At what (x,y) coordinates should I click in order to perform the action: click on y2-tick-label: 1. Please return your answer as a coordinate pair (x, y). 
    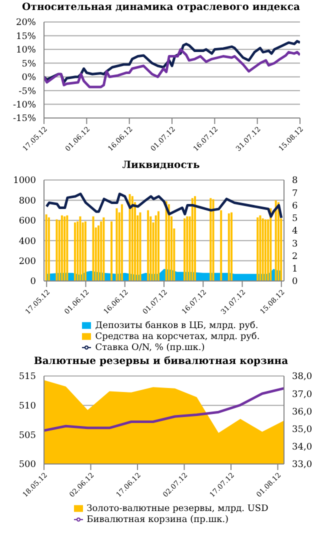
    Looking at the image, I should click on (295, 269).